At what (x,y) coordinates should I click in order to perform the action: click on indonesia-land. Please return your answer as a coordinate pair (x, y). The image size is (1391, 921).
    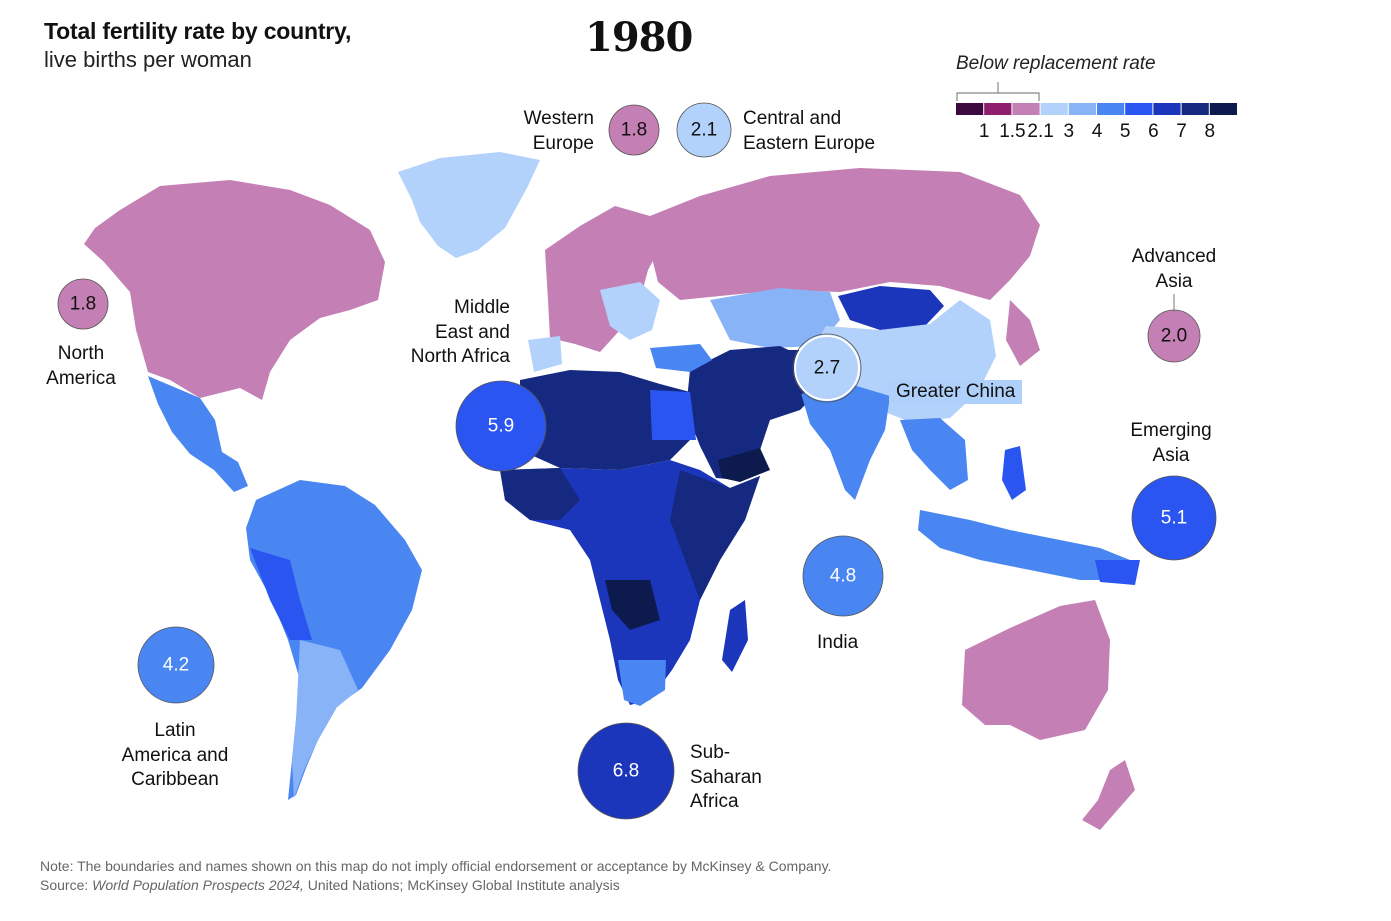
    Looking at the image, I should click on (1024, 545).